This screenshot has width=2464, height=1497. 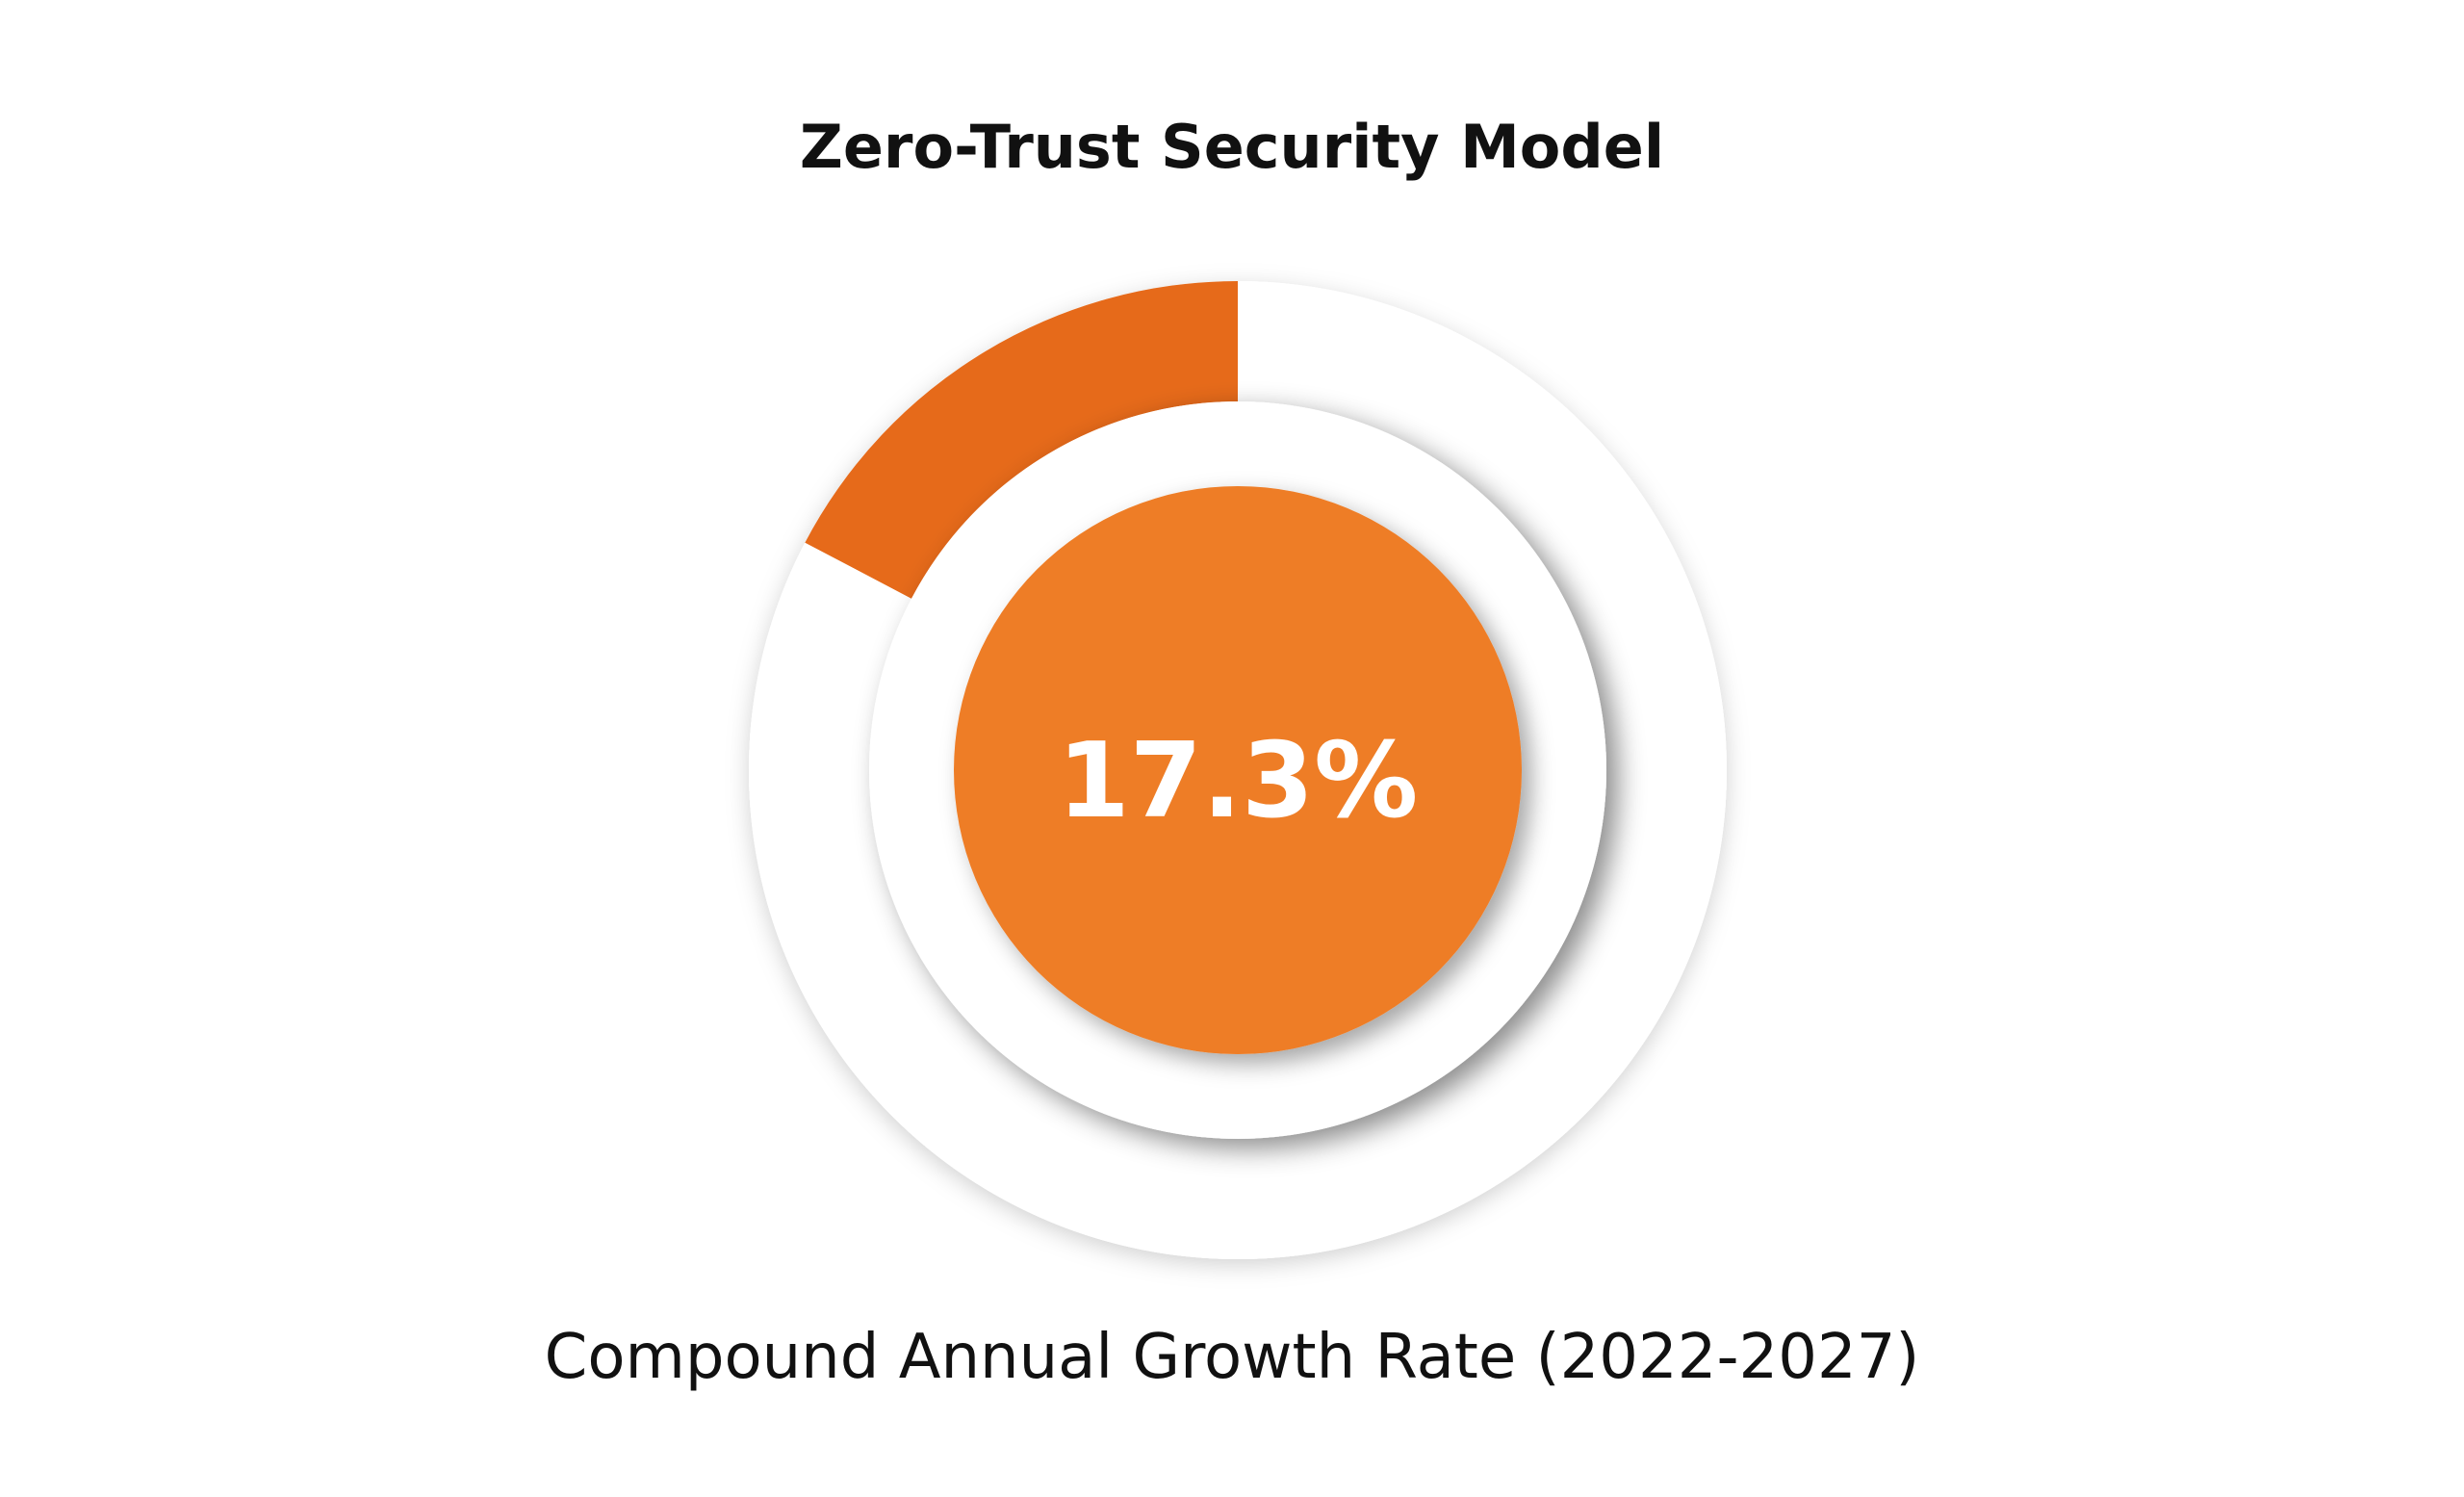 I want to click on center-value-label: 17.3%, so click(x=1238, y=781).